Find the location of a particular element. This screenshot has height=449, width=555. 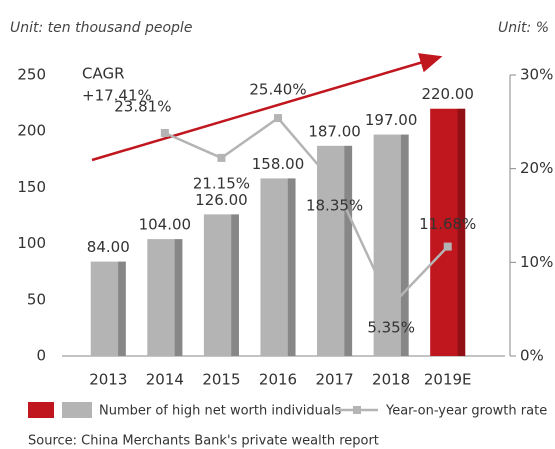

value-label: 23.81% is located at coordinates (142, 106).